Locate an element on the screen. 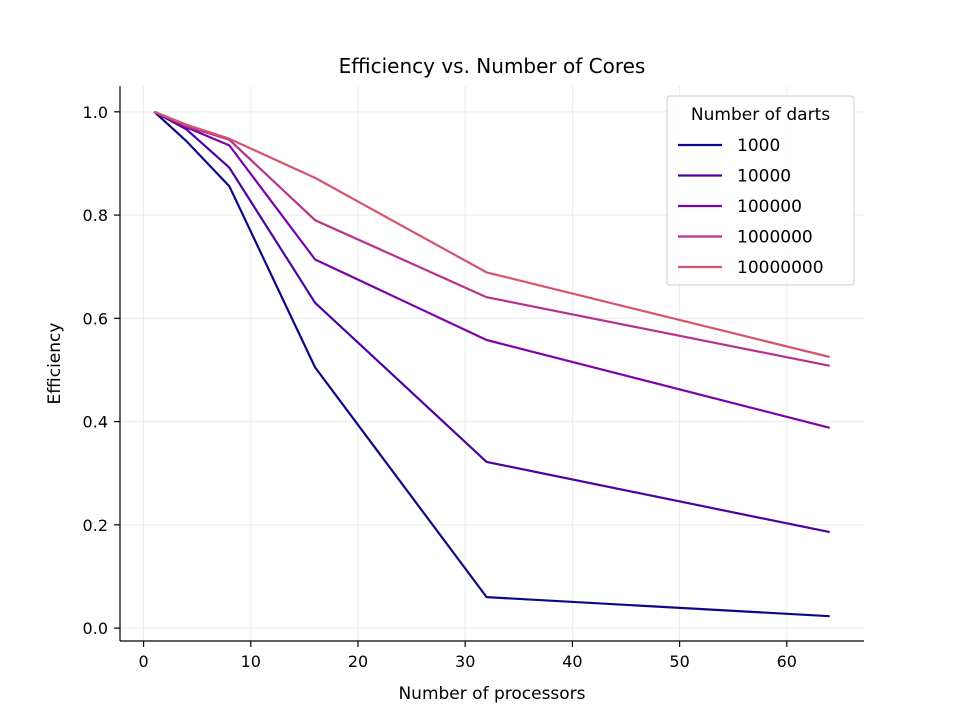 This screenshot has height=720, width=960. y-tick-label: 0.0 is located at coordinates (95, 628).